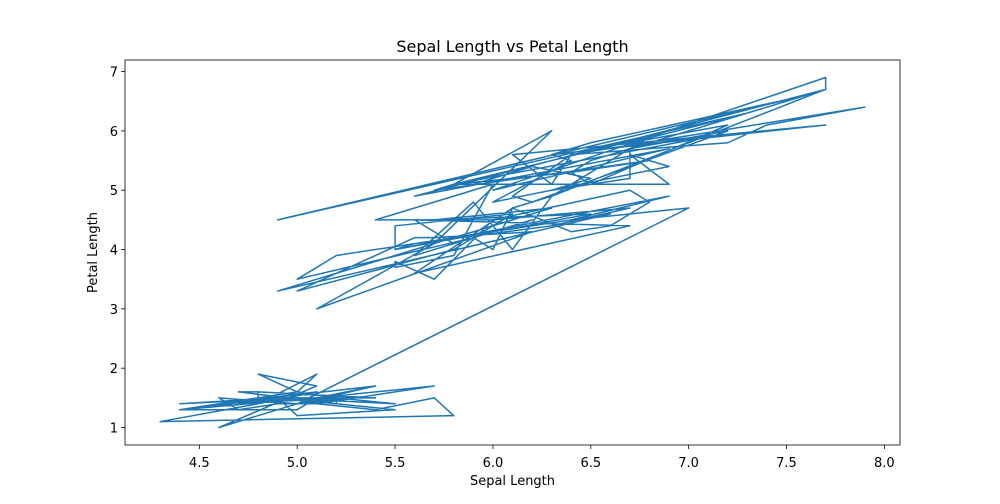  I want to click on chart-title: Sepal Length vs Petal Length, so click(512, 46).